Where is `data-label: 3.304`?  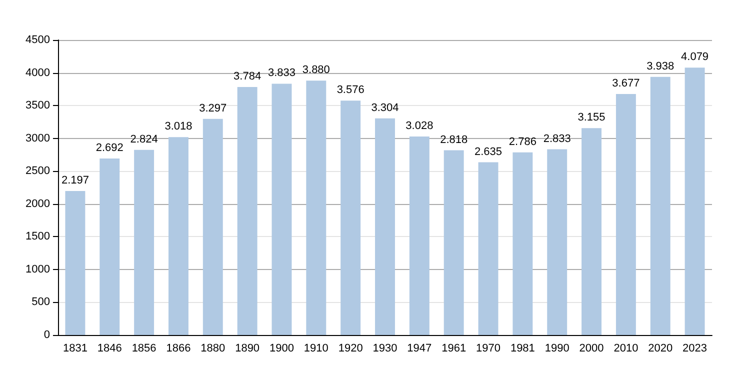 data-label: 3.304 is located at coordinates (385, 108).